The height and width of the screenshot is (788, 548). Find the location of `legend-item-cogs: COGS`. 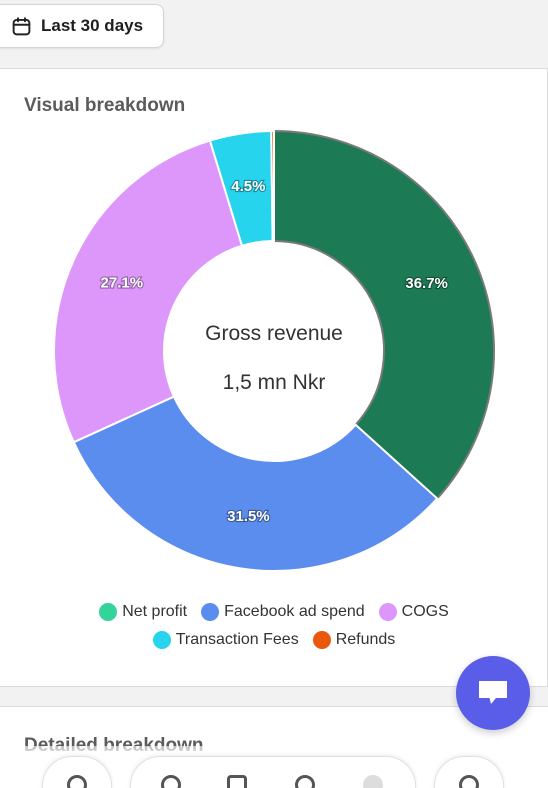

legend-item-cogs: COGS is located at coordinates (413, 612).